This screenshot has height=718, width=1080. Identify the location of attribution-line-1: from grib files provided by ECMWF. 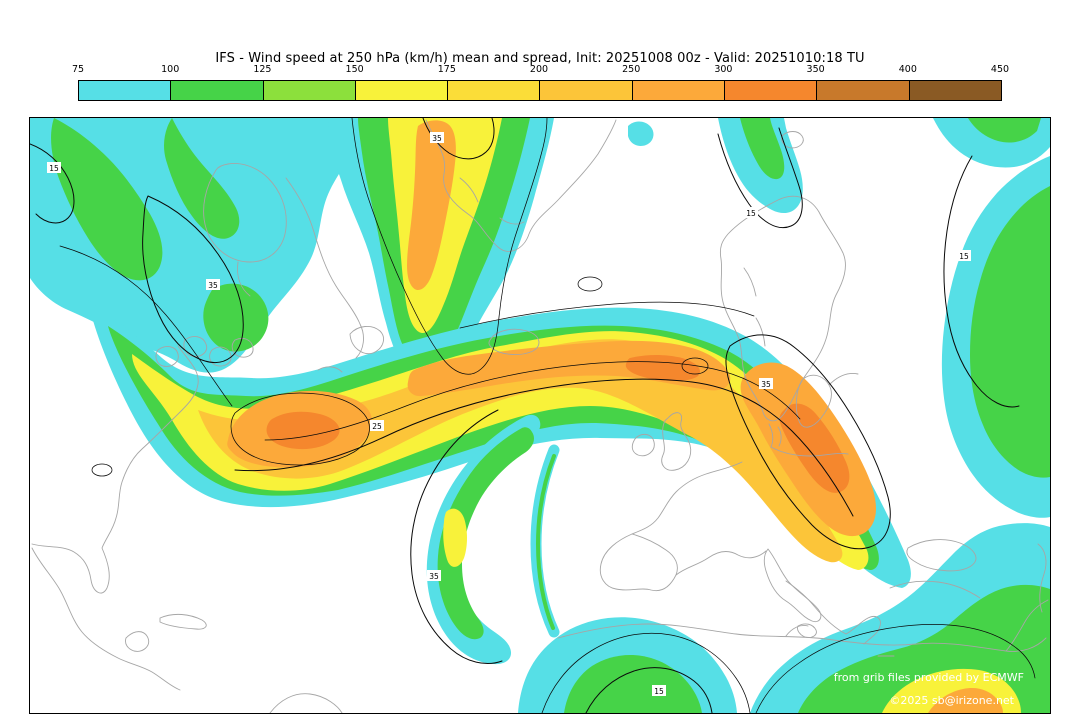
(929, 677).